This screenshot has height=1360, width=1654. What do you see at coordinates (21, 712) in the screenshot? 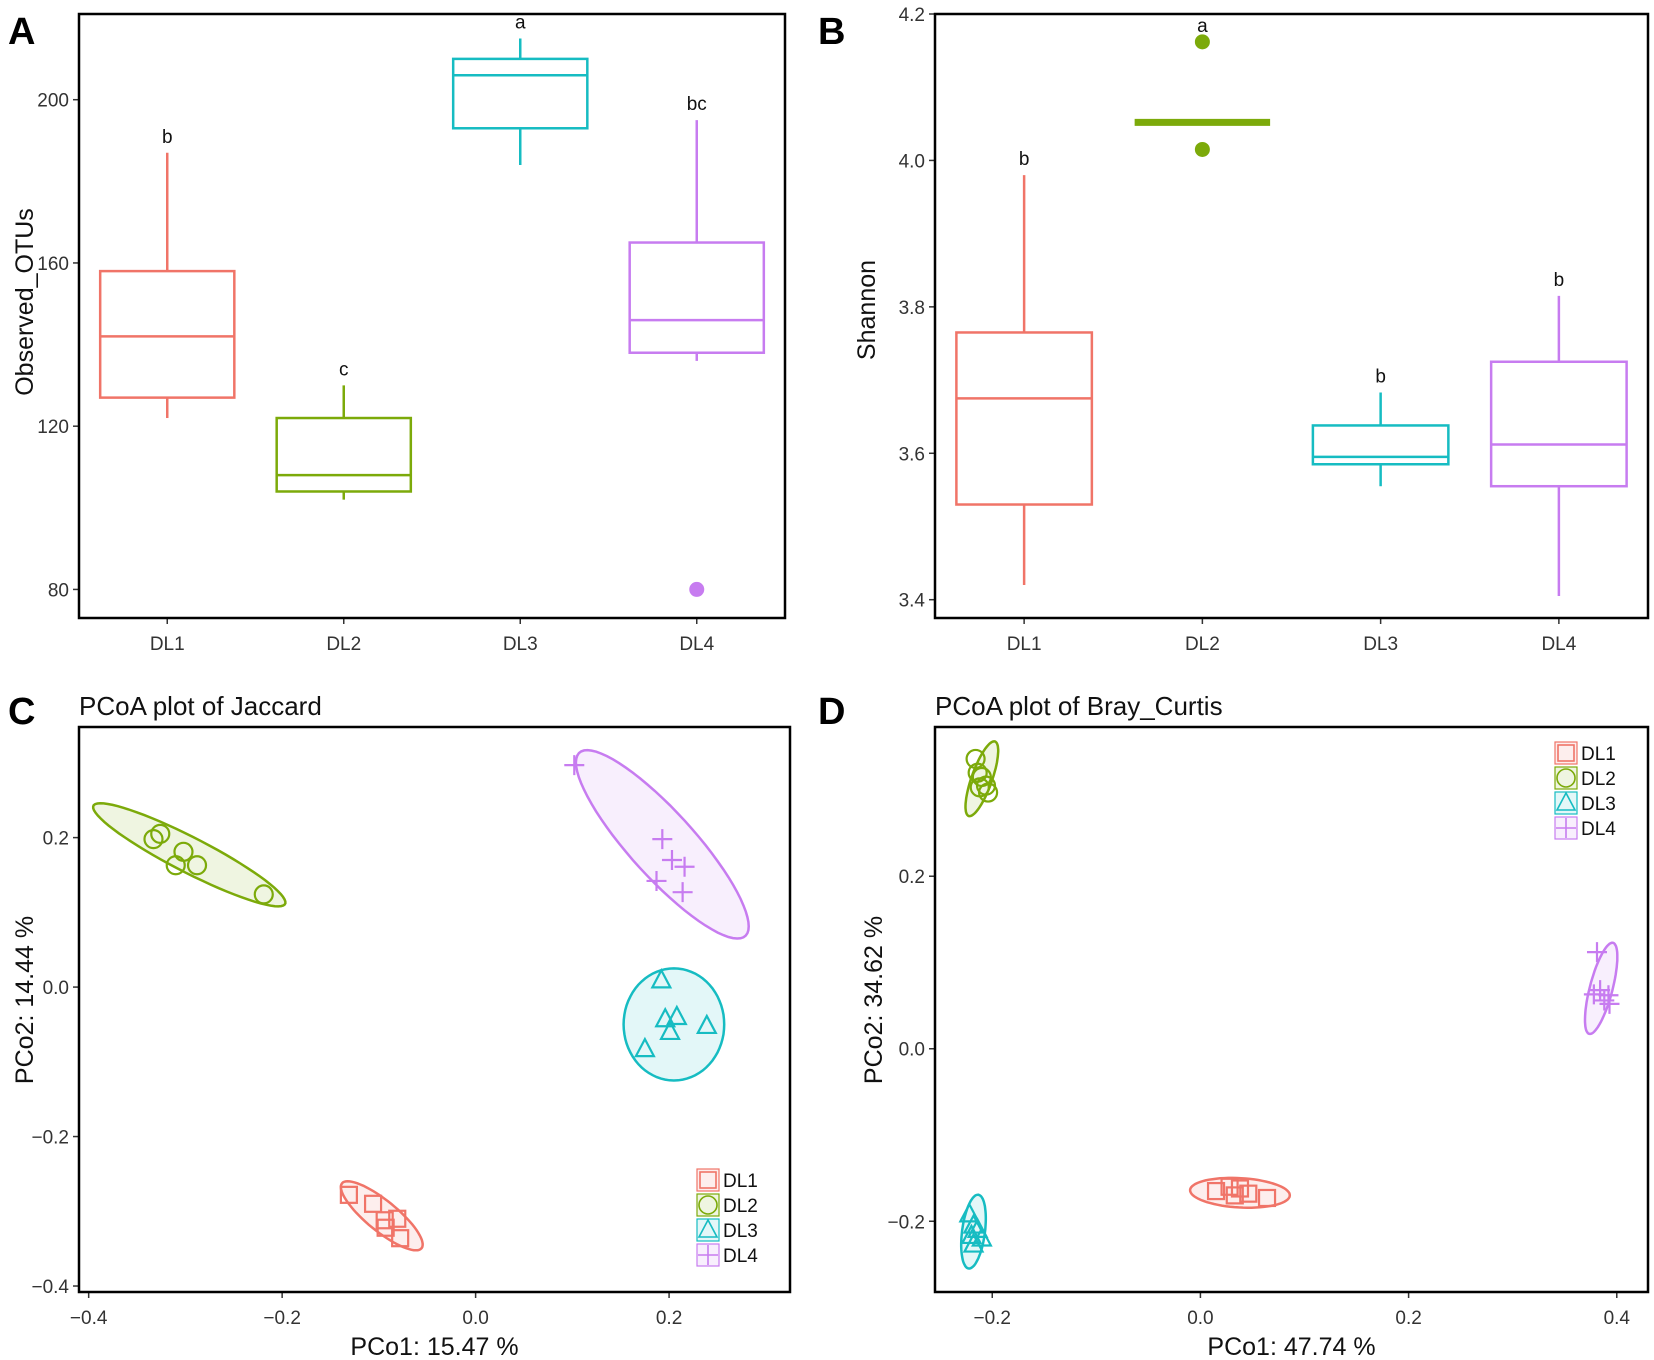
I see `panel-letter: C` at bounding box center [21, 712].